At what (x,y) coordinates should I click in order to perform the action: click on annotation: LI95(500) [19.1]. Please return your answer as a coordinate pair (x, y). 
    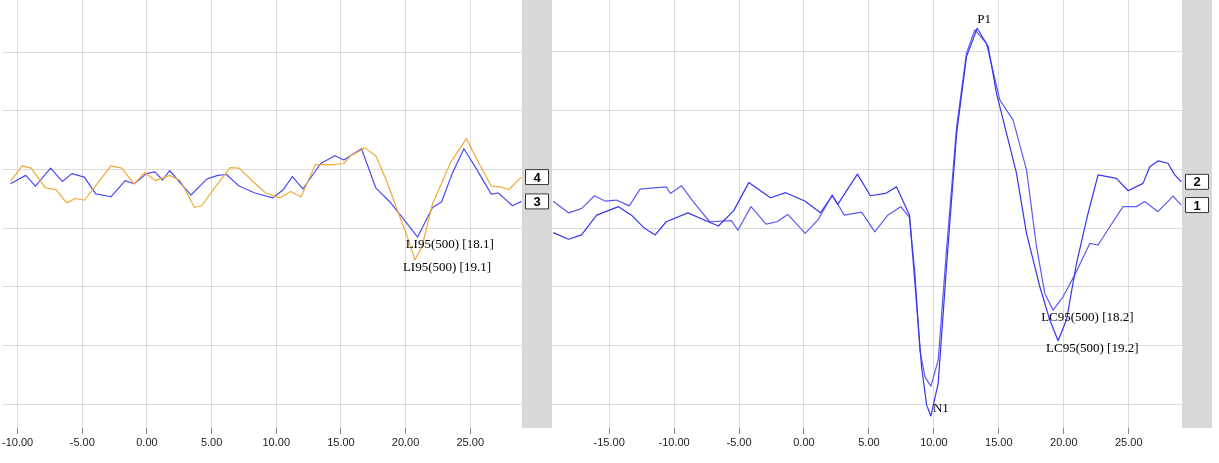
    Looking at the image, I should click on (446, 266).